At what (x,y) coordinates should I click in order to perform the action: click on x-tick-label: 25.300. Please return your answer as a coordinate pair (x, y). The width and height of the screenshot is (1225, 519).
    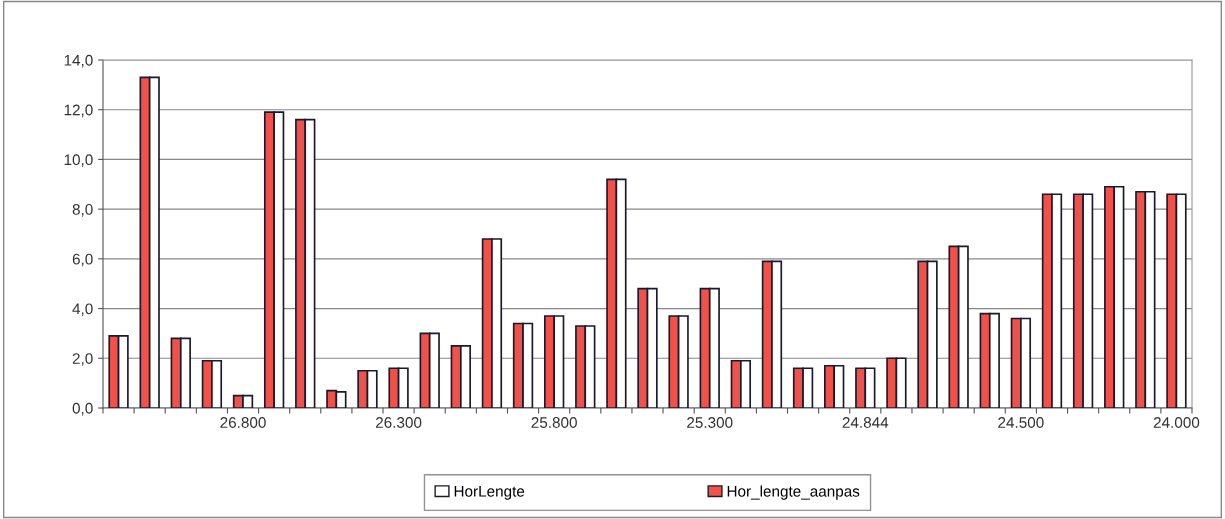
    Looking at the image, I should click on (710, 422).